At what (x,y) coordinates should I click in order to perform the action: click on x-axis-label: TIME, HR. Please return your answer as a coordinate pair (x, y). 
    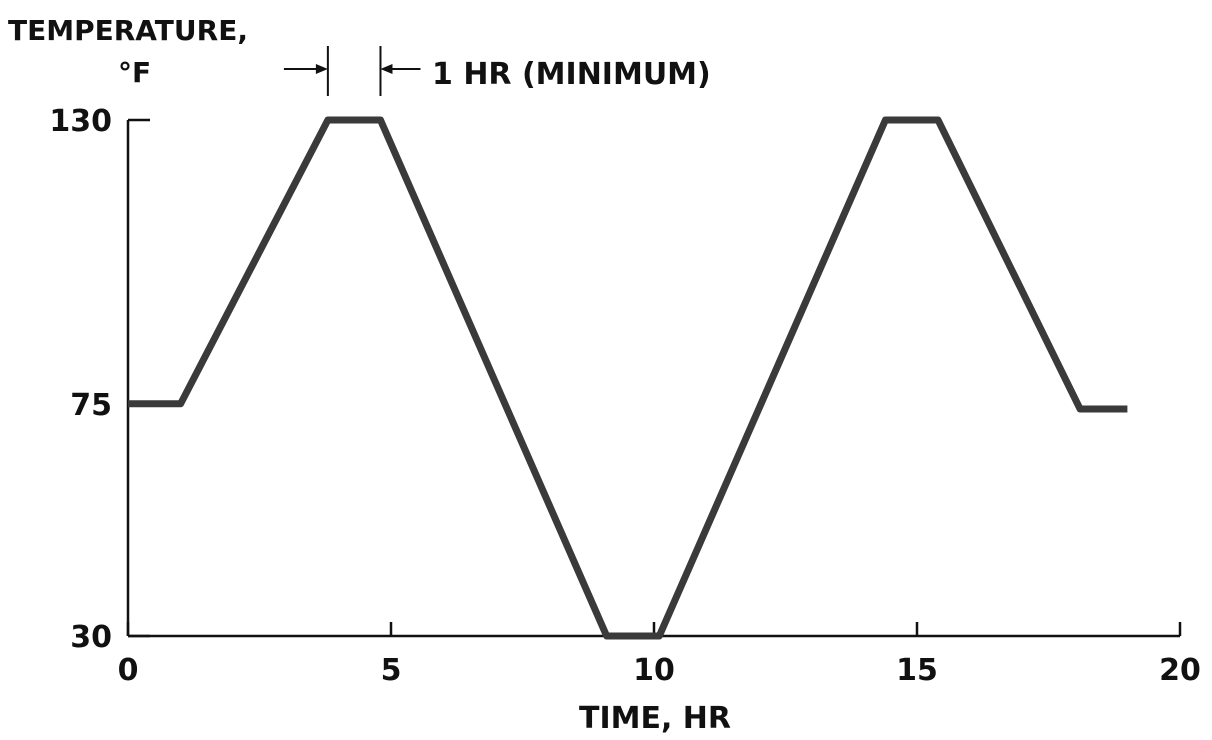
    Looking at the image, I should click on (655, 718).